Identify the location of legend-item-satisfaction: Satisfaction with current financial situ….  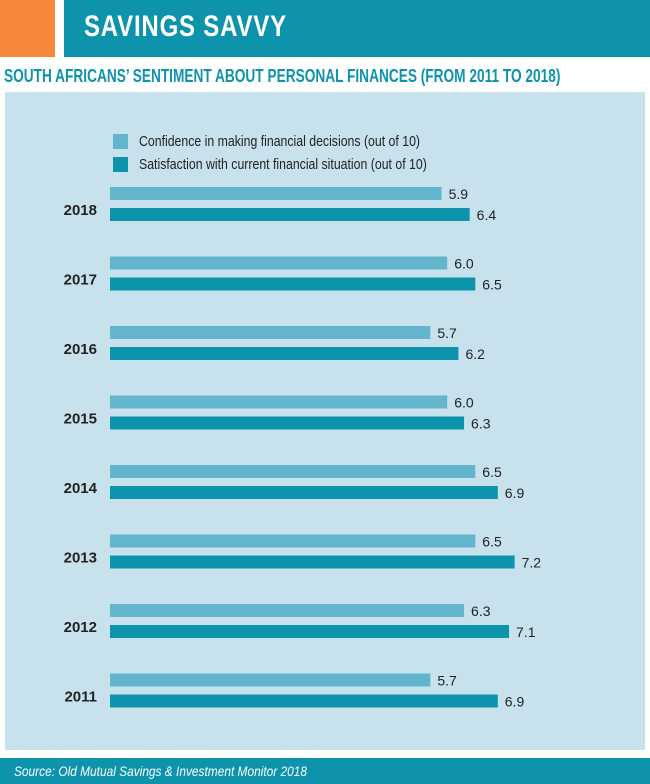
(301, 164).